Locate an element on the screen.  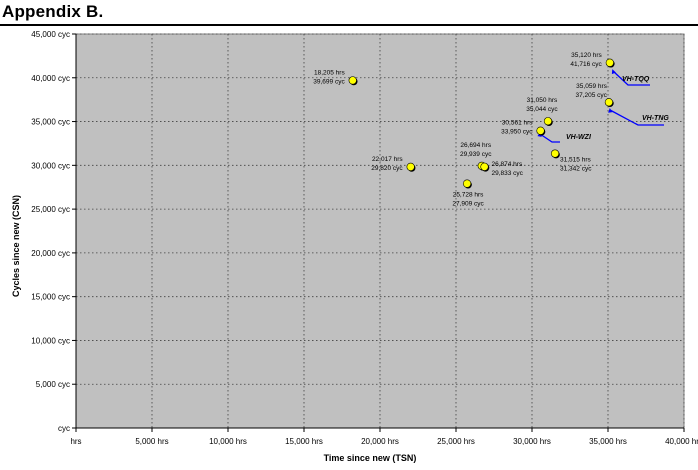
point-label-cyc: 29,820 cyc is located at coordinates (387, 168).